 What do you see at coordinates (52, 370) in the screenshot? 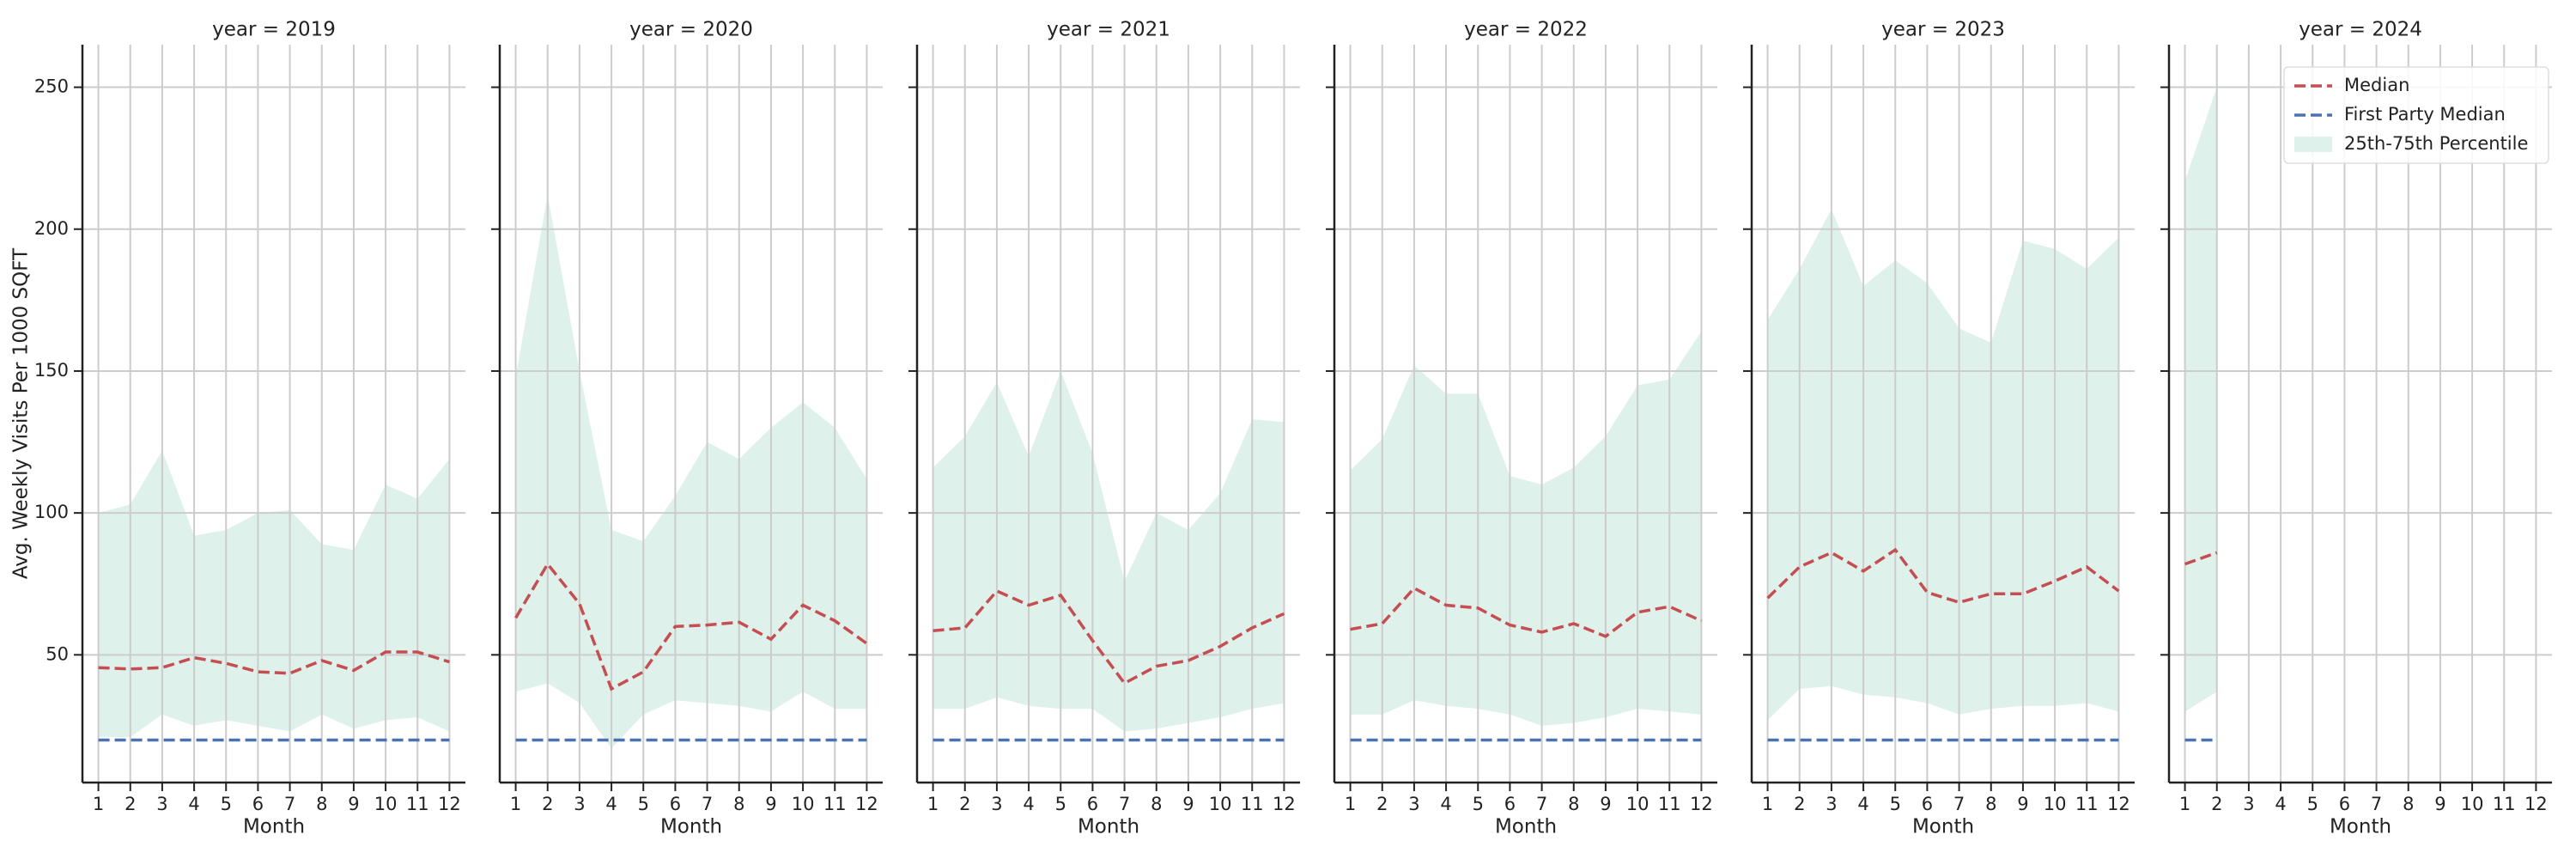
I see `y-tick-label: 150` at bounding box center [52, 370].